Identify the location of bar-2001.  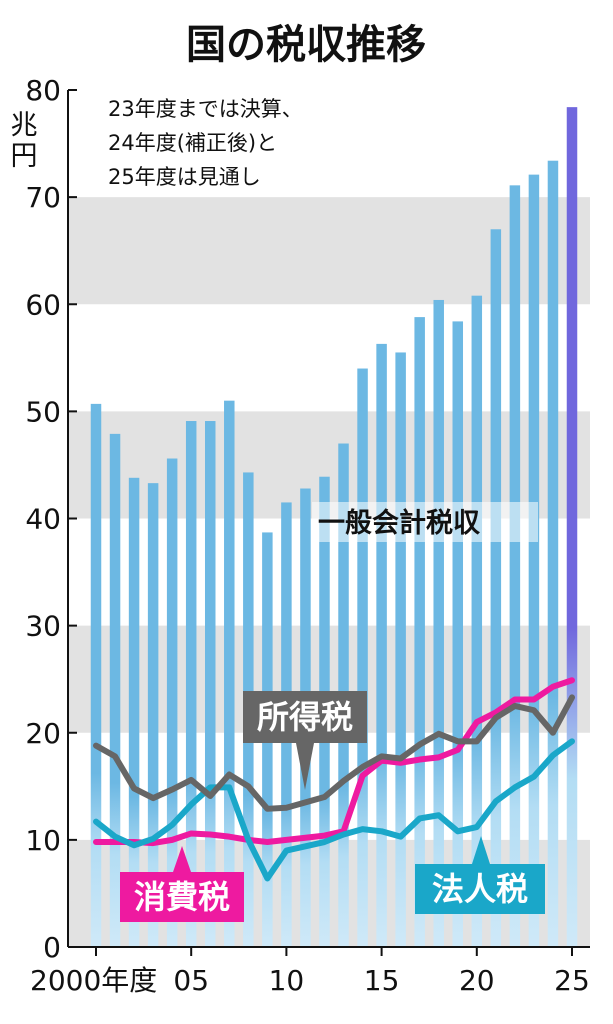
(115, 690).